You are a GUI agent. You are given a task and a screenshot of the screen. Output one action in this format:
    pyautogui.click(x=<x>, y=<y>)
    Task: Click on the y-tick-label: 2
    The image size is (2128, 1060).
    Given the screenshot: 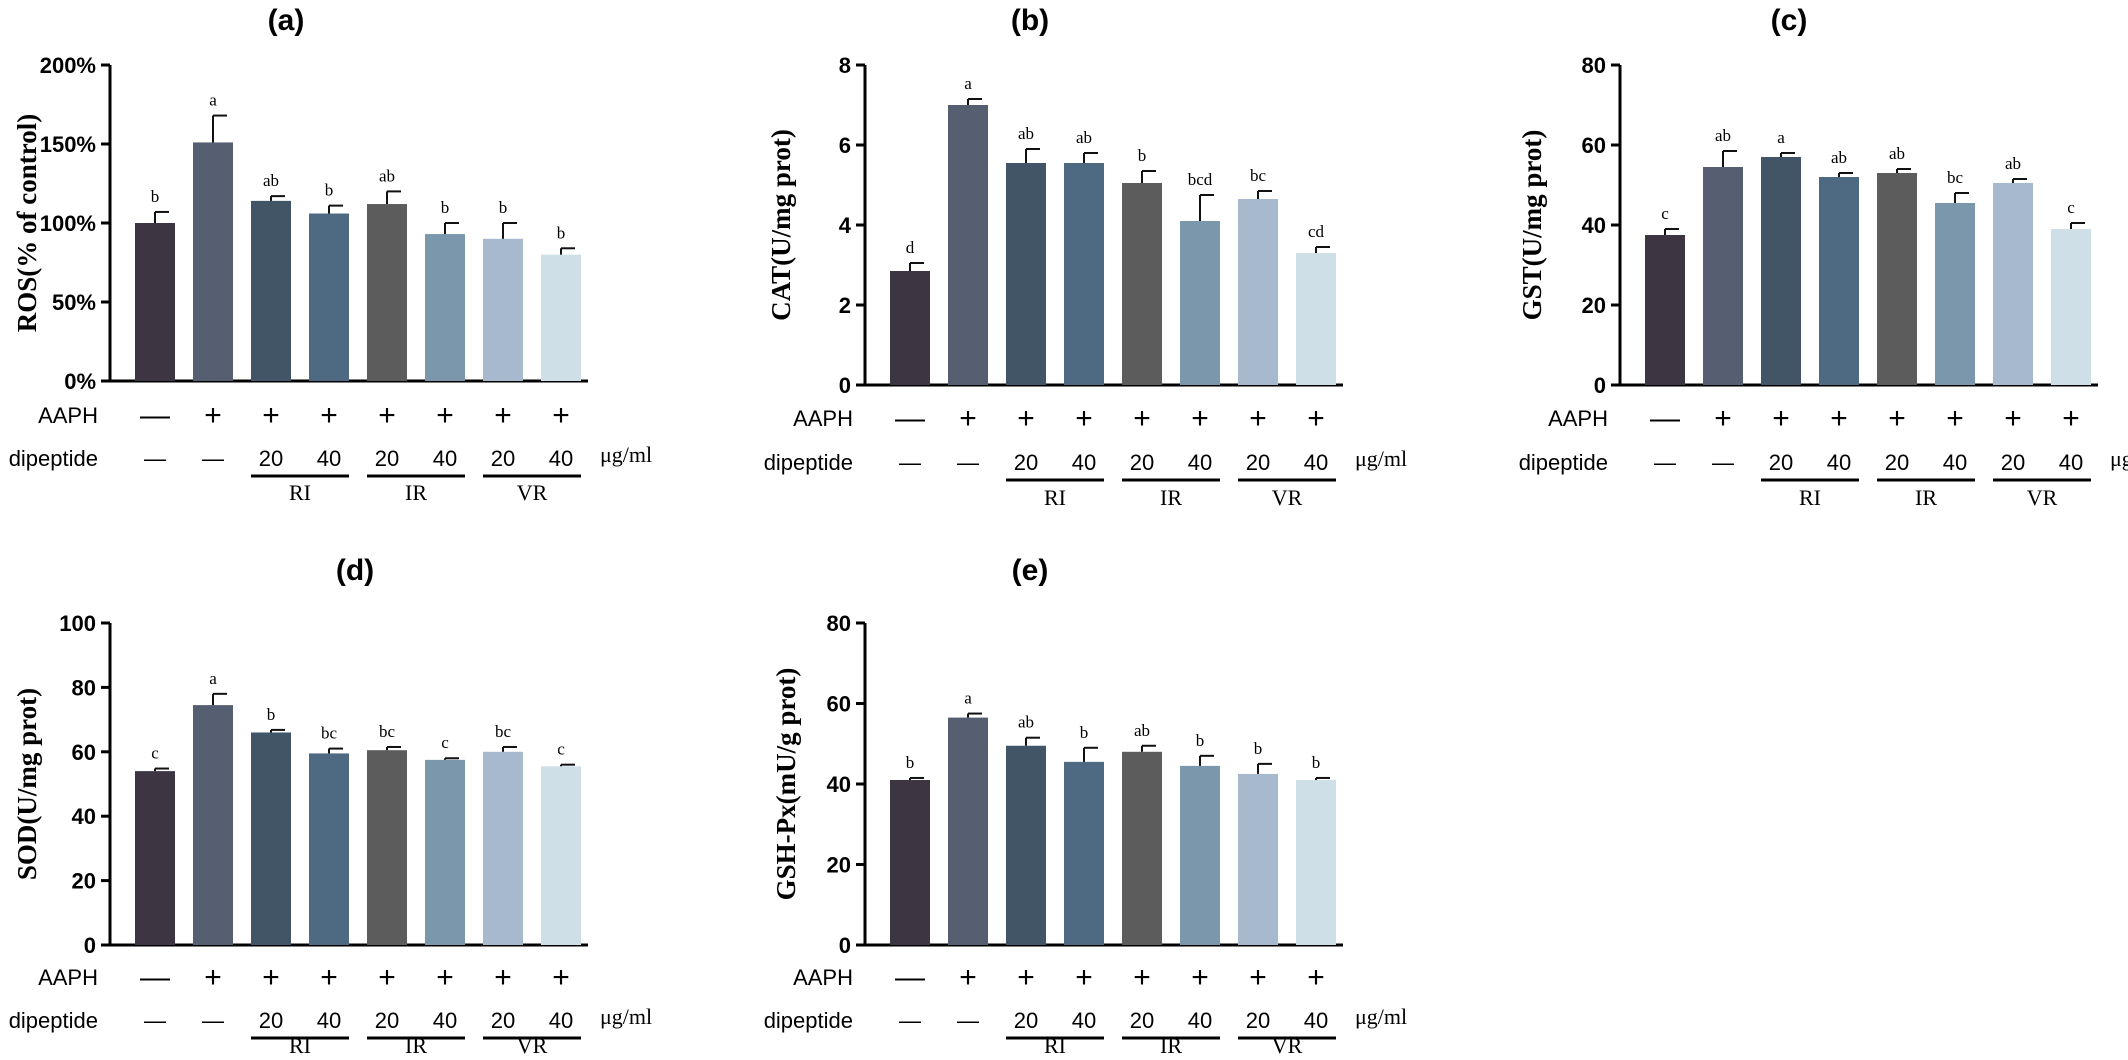 What is the action you would take?
    pyautogui.click(x=845, y=305)
    